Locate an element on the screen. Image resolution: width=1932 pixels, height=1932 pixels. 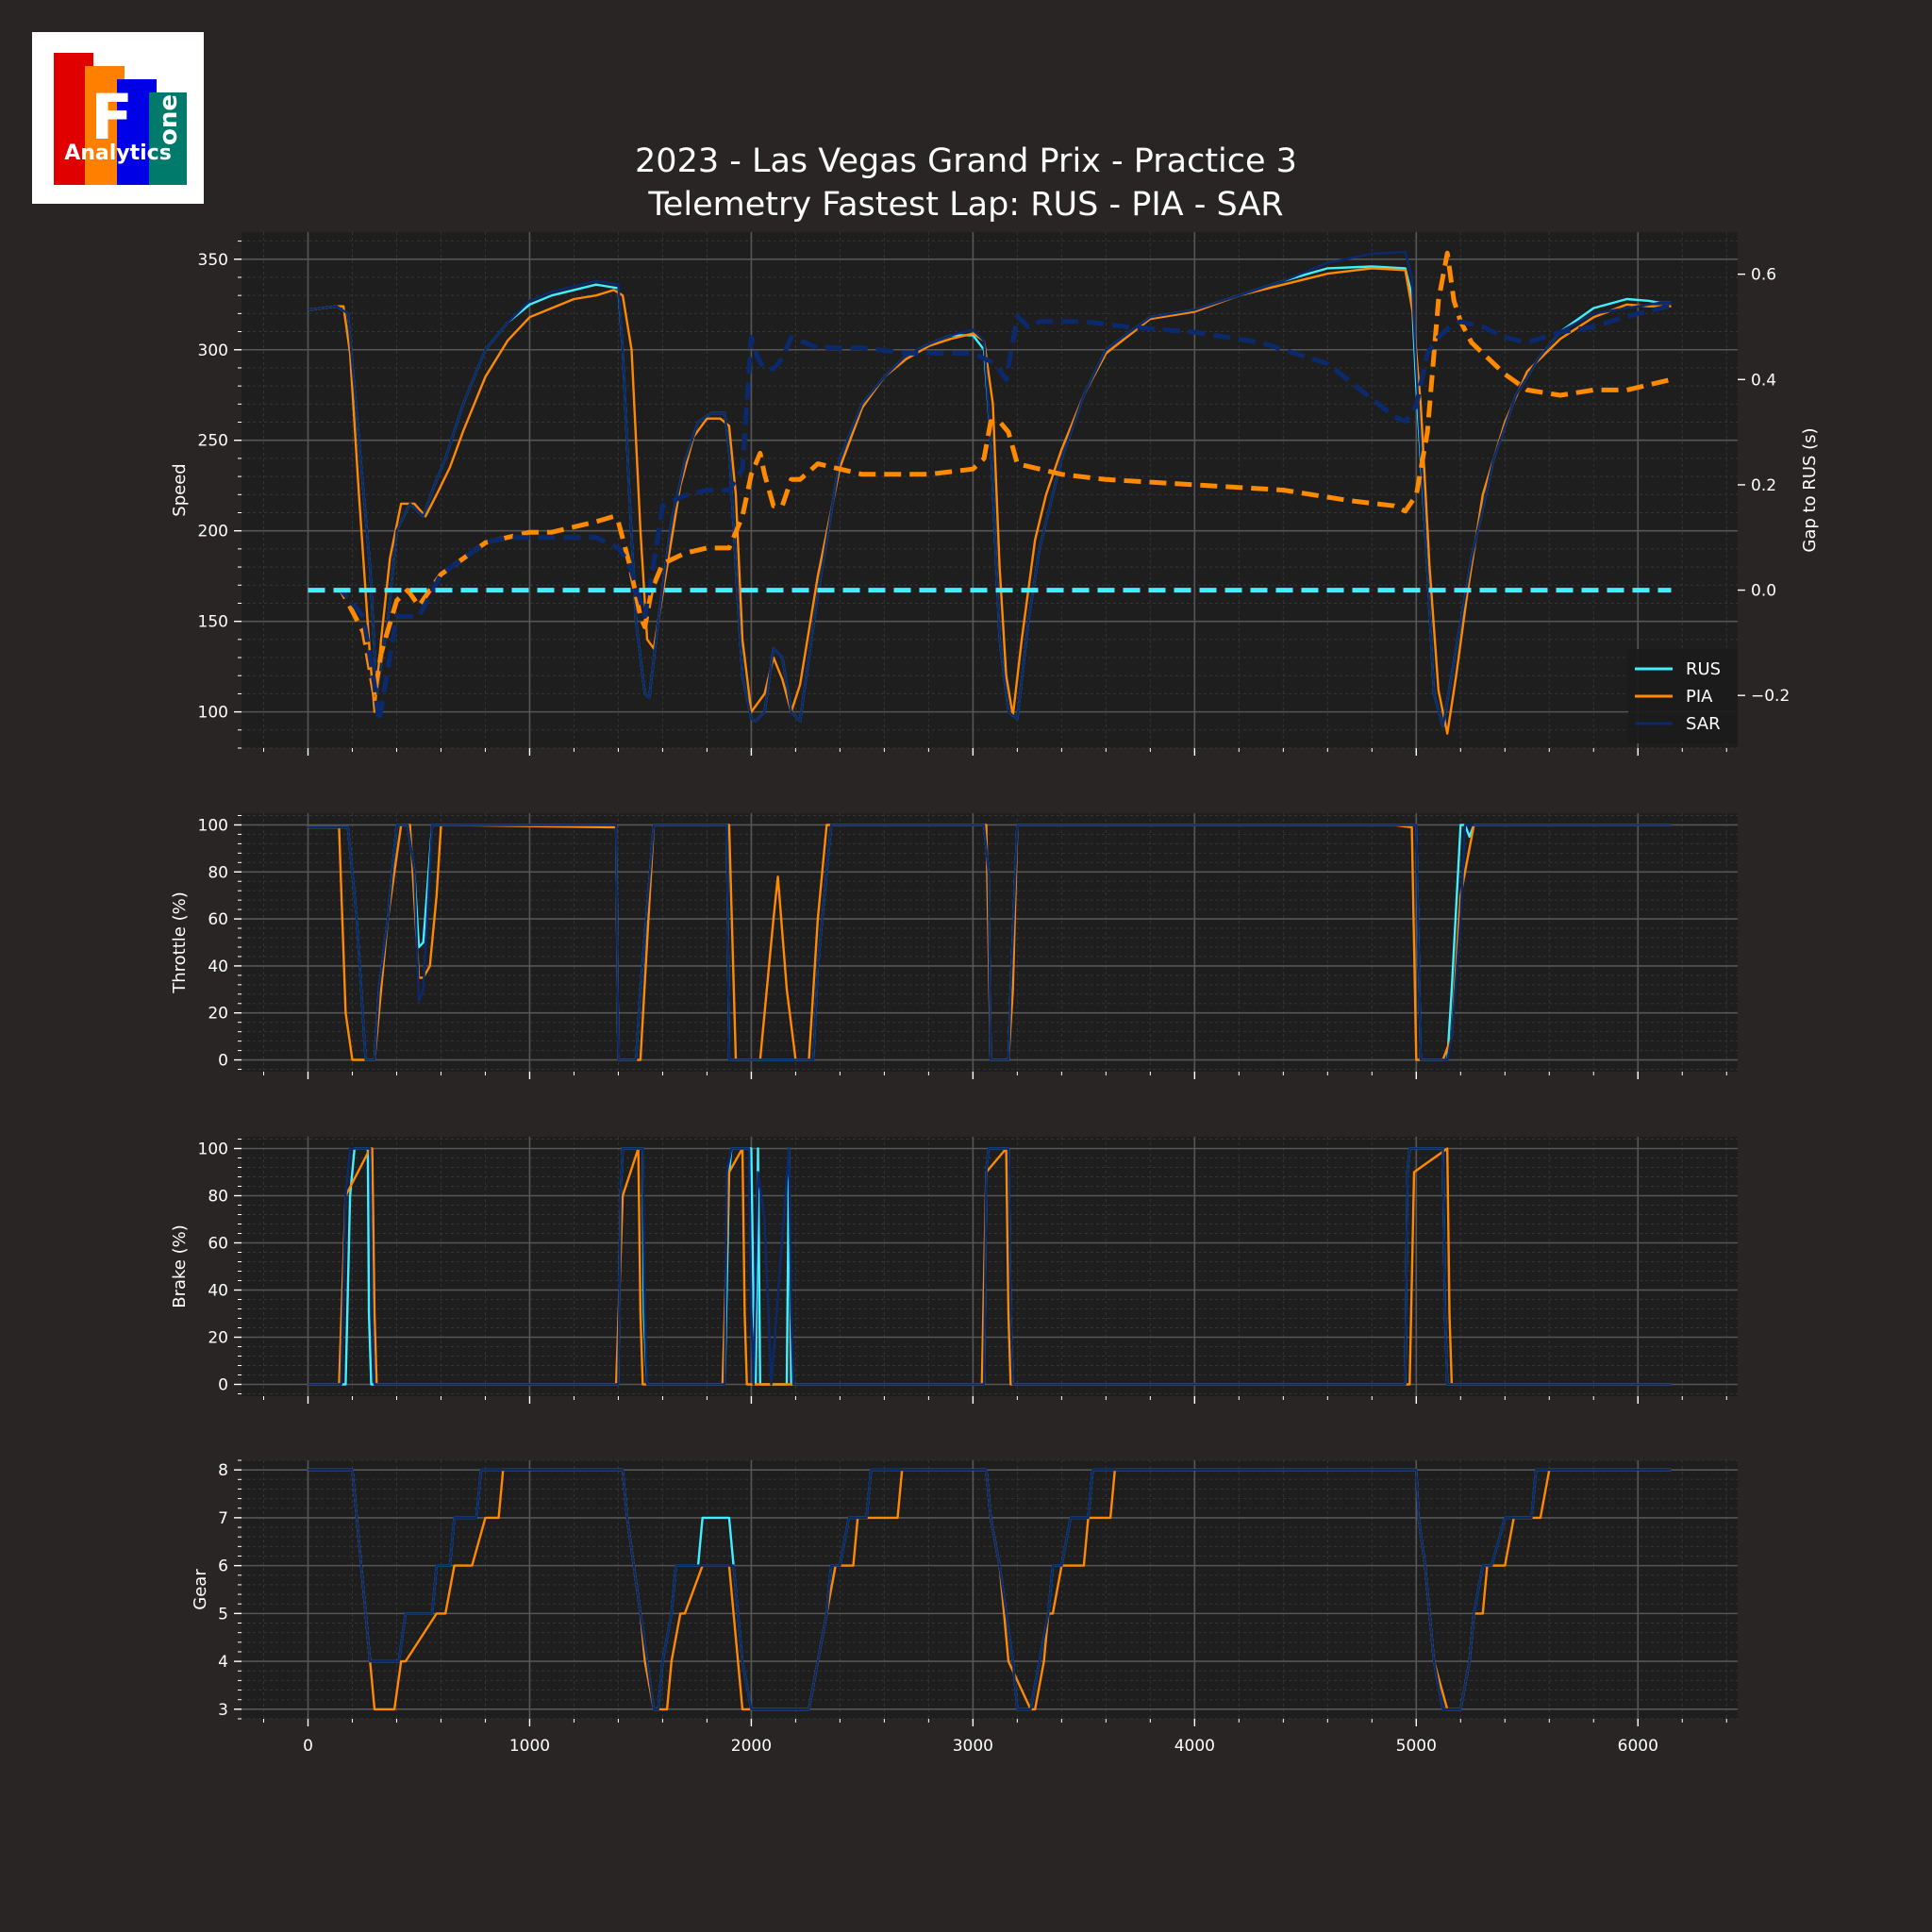
gap-ytick-label: 0.2 is located at coordinates (1763, 485).